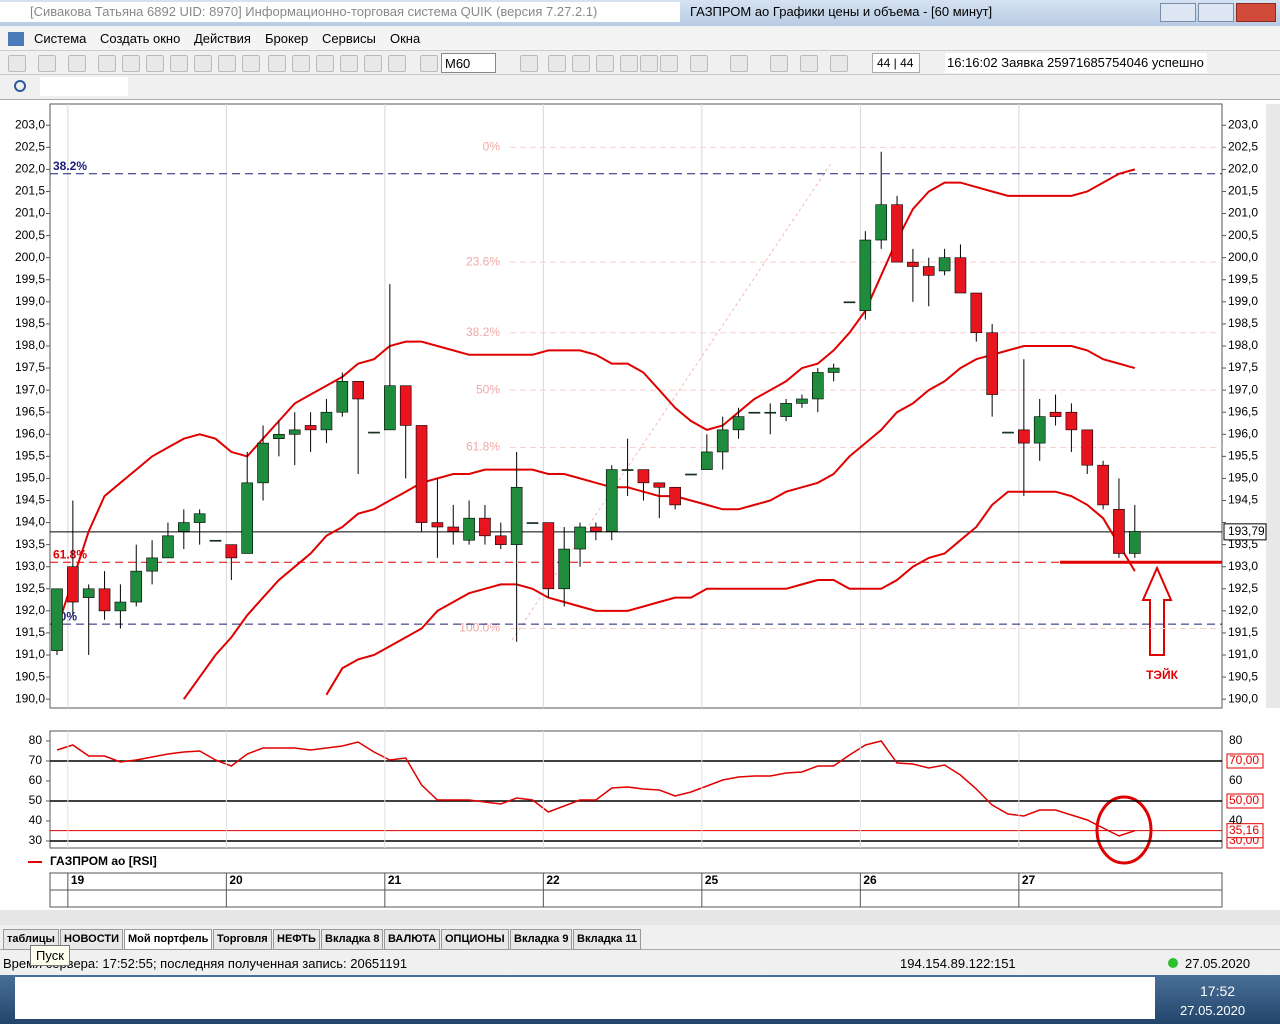 This screenshot has width=1280, height=1024. What do you see at coordinates (31, 939) in the screenshot?
I see `tab: таблицы` at bounding box center [31, 939].